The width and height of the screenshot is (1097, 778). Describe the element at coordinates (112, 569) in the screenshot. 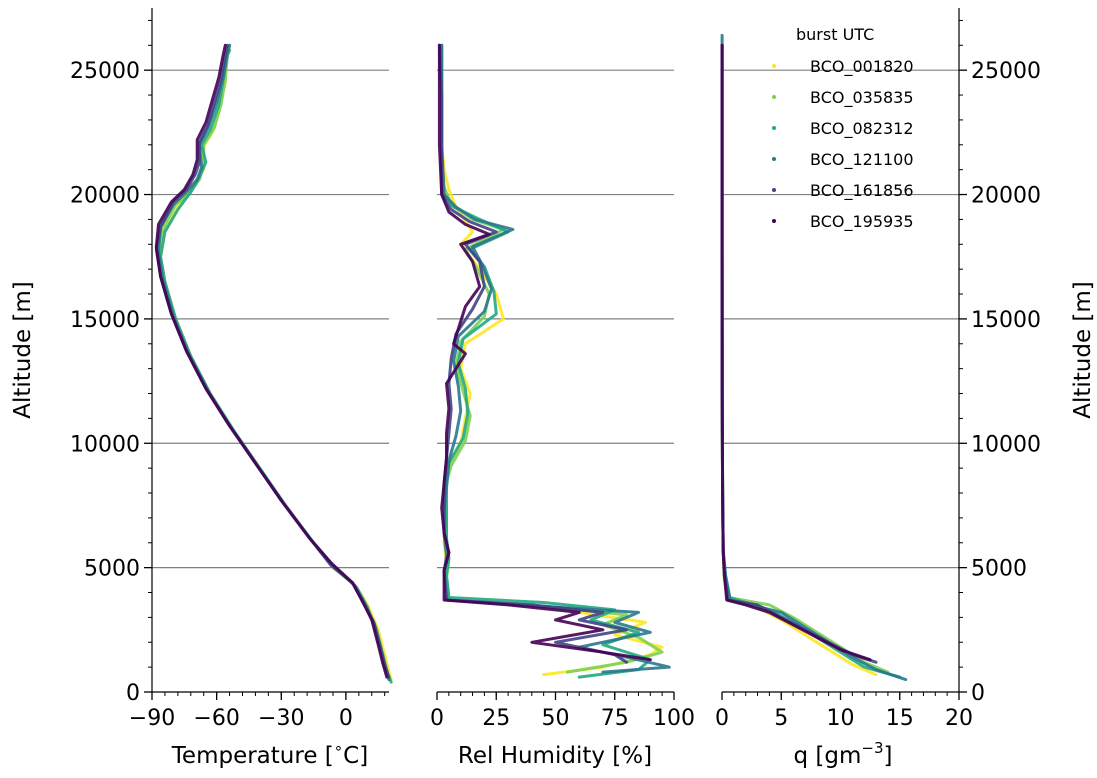

I see `y-tick-label-left: 5000` at that location.